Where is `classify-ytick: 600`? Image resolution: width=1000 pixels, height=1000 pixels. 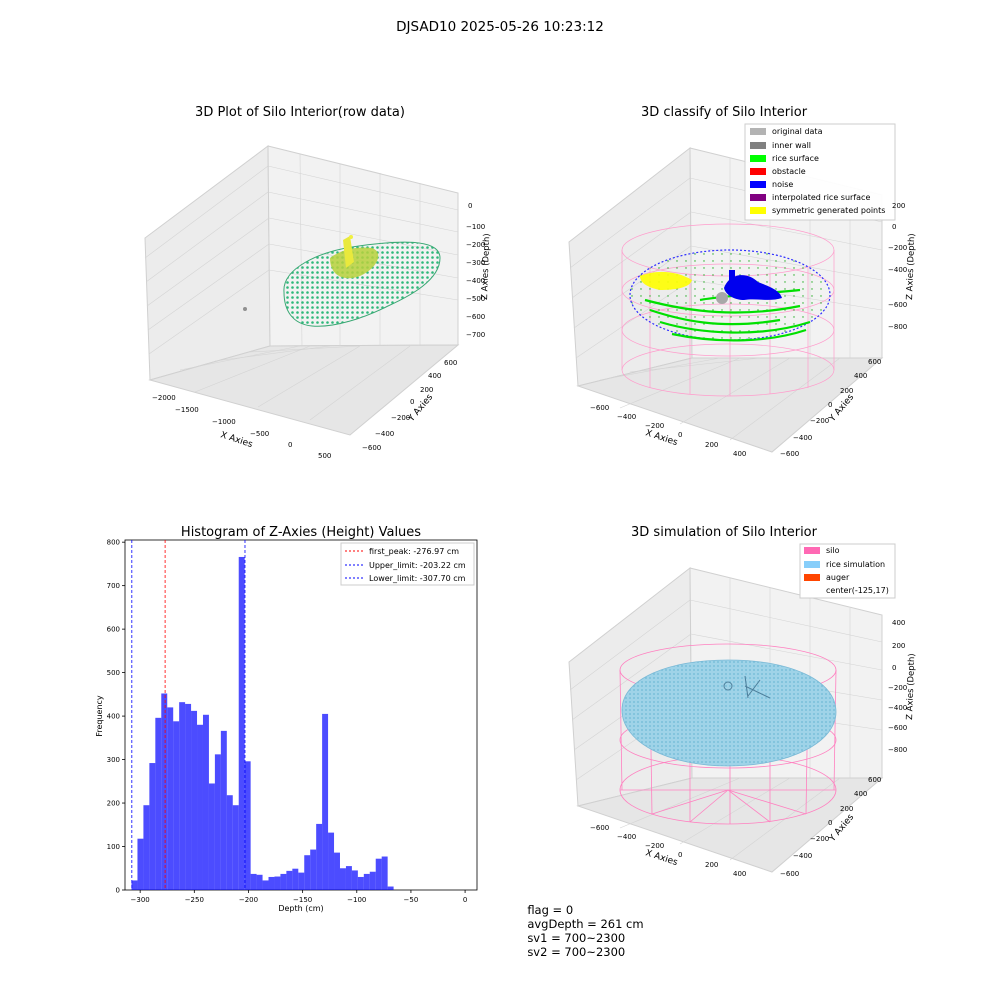
classify-ytick: 600 is located at coordinates (874, 362).